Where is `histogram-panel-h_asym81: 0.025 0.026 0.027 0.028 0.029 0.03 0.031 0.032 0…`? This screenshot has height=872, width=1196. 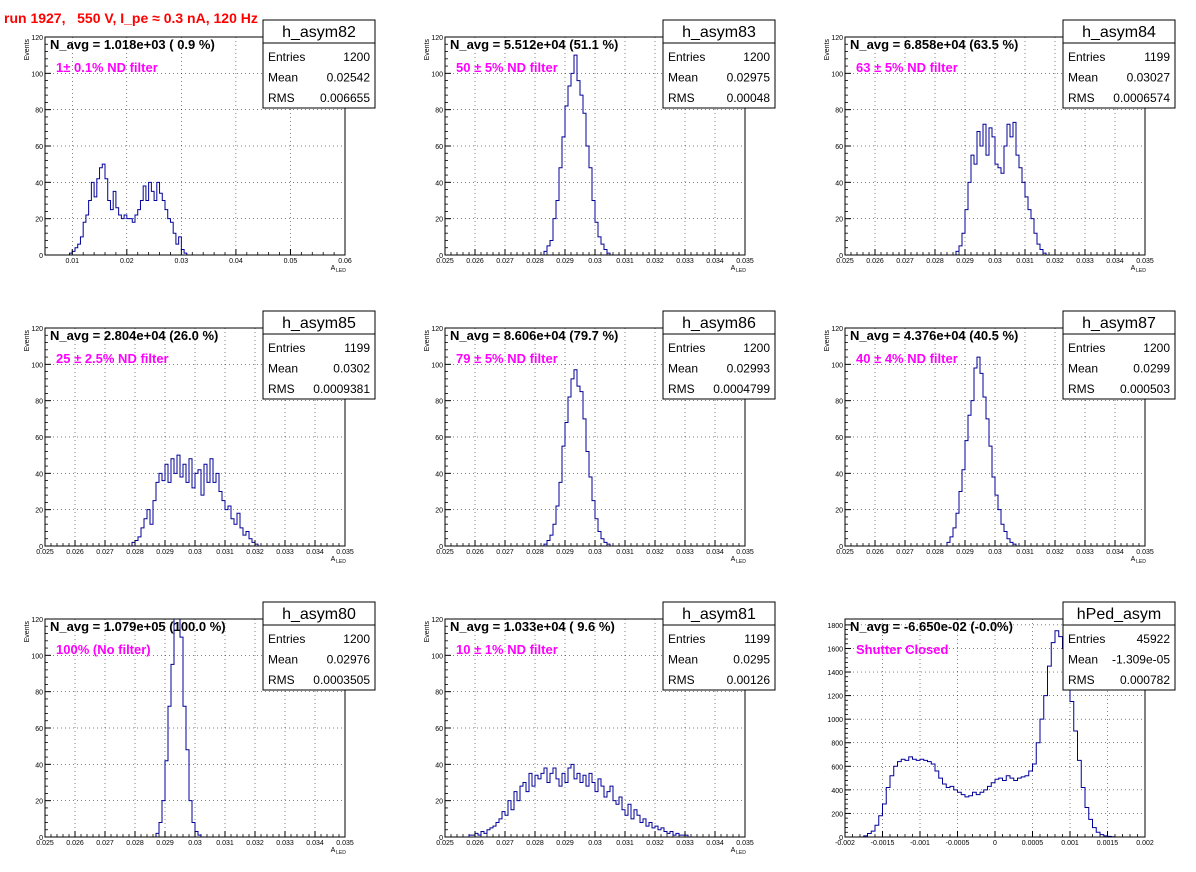 histogram-panel-h_asym81: 0.025 0.026 0.027 0.028 0.029 0.03 0.031 0.032 0… is located at coordinates (600, 728).